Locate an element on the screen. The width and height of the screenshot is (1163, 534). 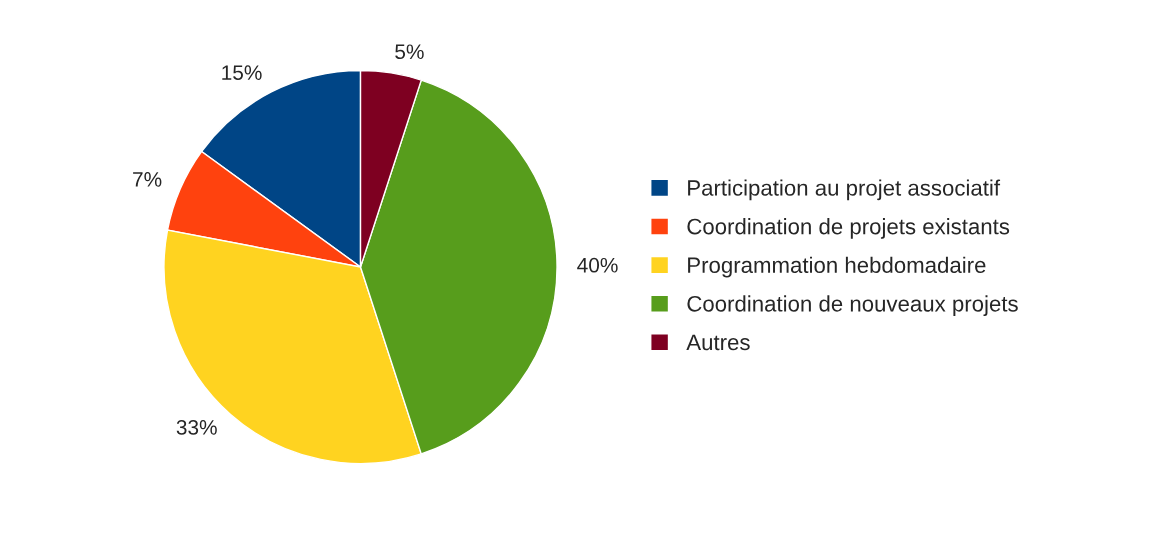
legend-label: Programmation hebdomadaire is located at coordinates (837, 267).